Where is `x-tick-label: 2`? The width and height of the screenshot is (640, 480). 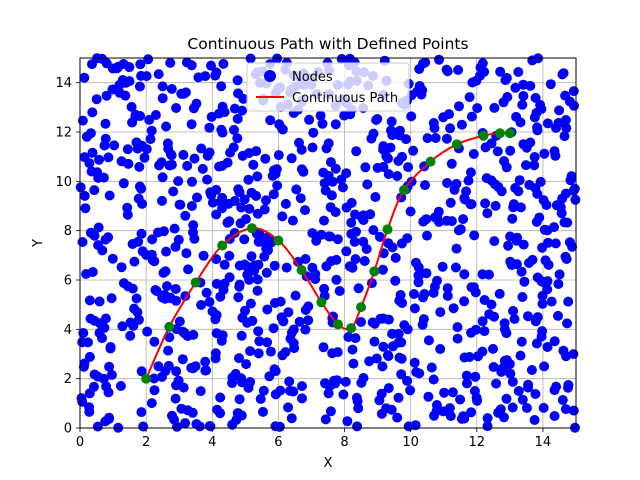 x-tick-label: 2 is located at coordinates (146, 442).